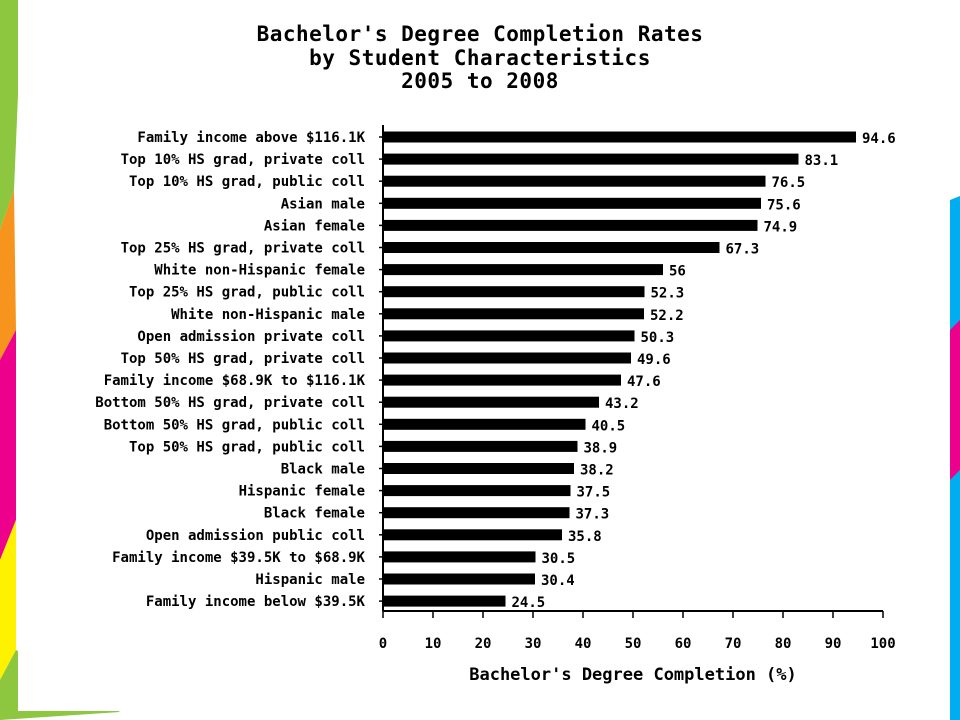 The image size is (960, 720). I want to click on category-label: Open admission private coll, so click(251, 337).